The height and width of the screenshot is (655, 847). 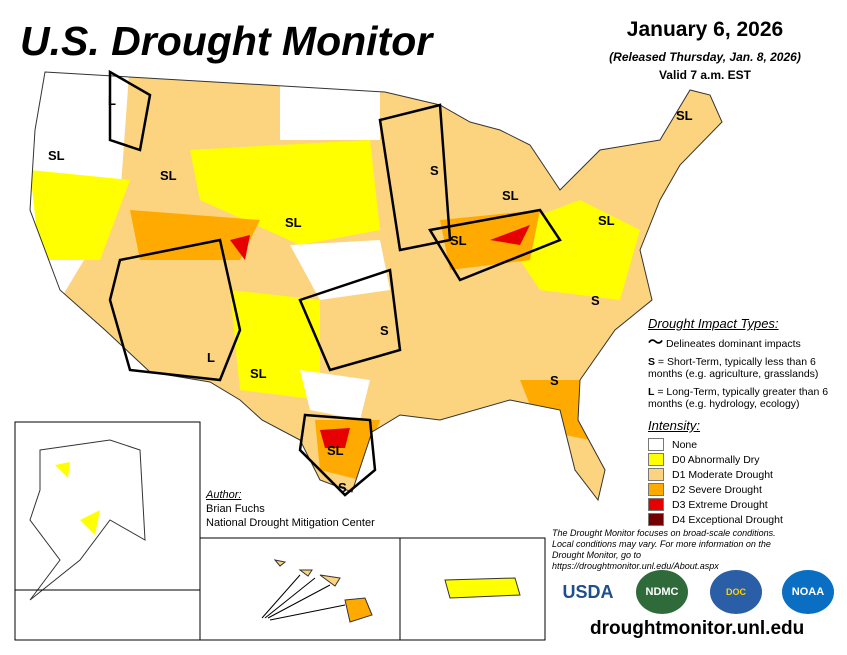 I want to click on noaa-logo: NOAA, so click(x=808, y=592).